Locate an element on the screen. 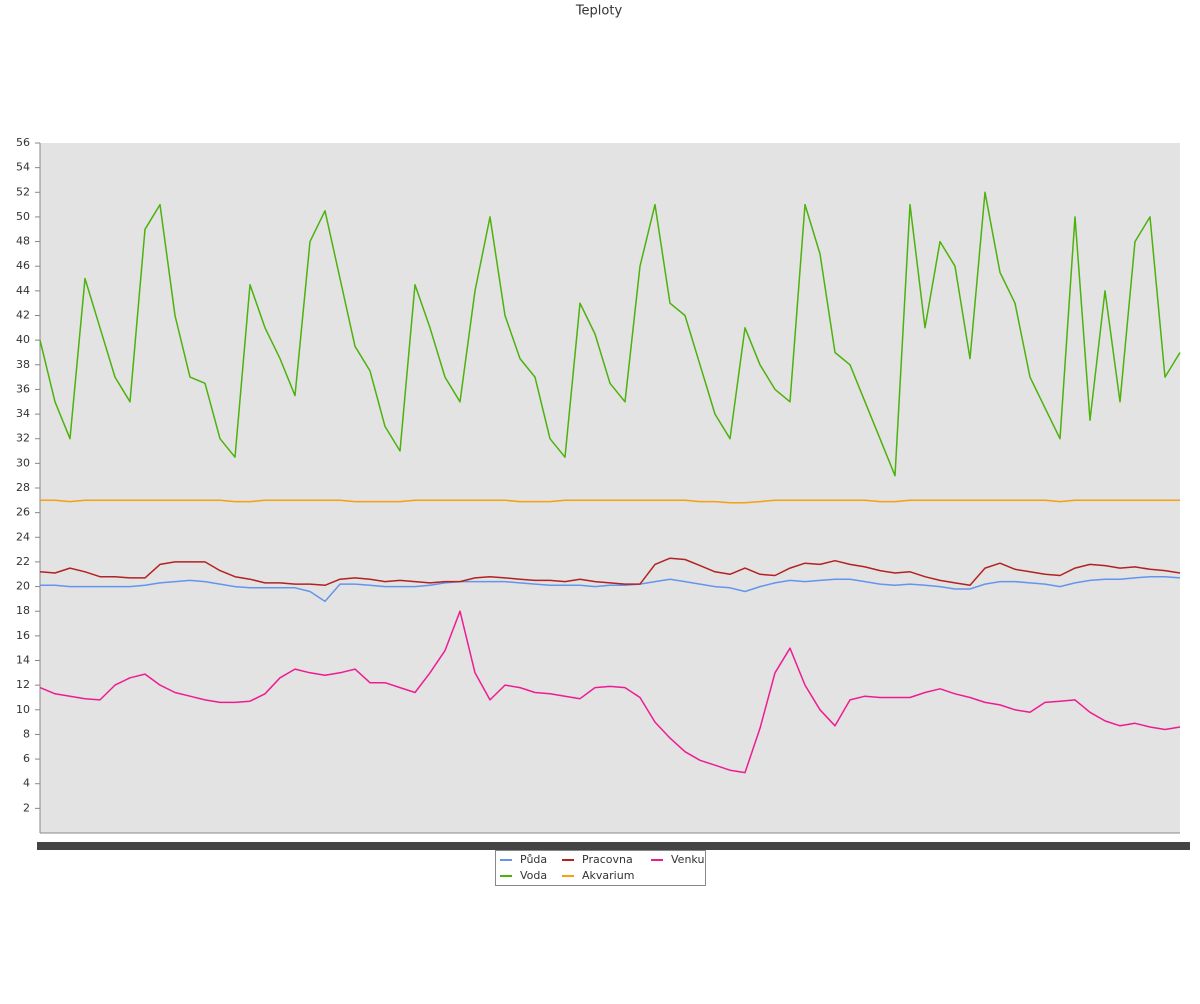 This screenshot has width=1200, height=1004. legend-label: Venku is located at coordinates (687, 859).